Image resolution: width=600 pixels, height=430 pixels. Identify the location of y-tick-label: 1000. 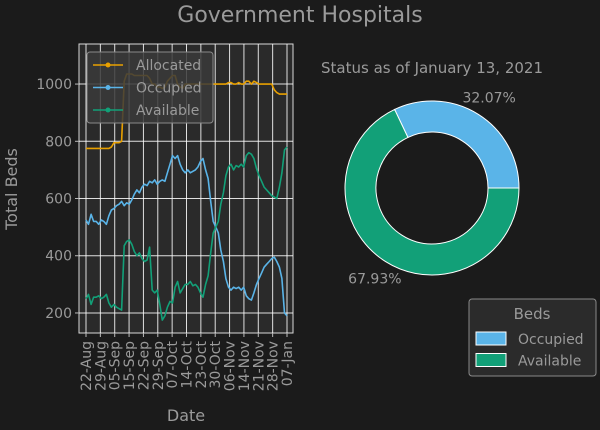
(54, 85).